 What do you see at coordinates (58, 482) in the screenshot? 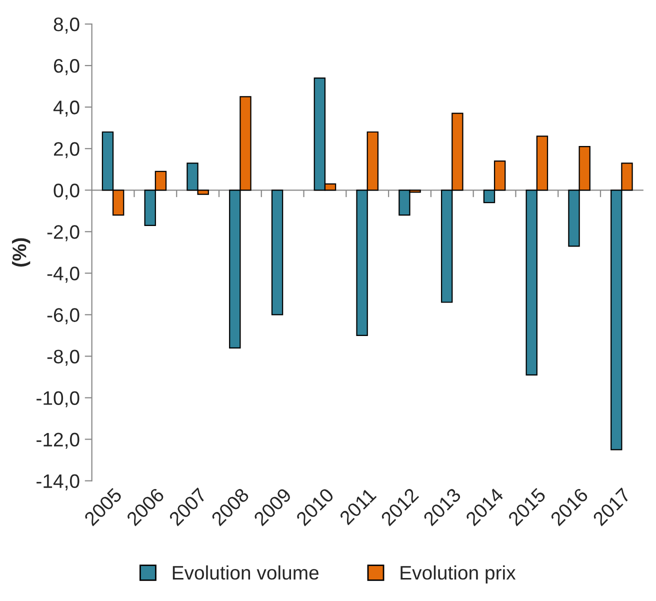
I see `y-tick-label: -14,0` at bounding box center [58, 482].